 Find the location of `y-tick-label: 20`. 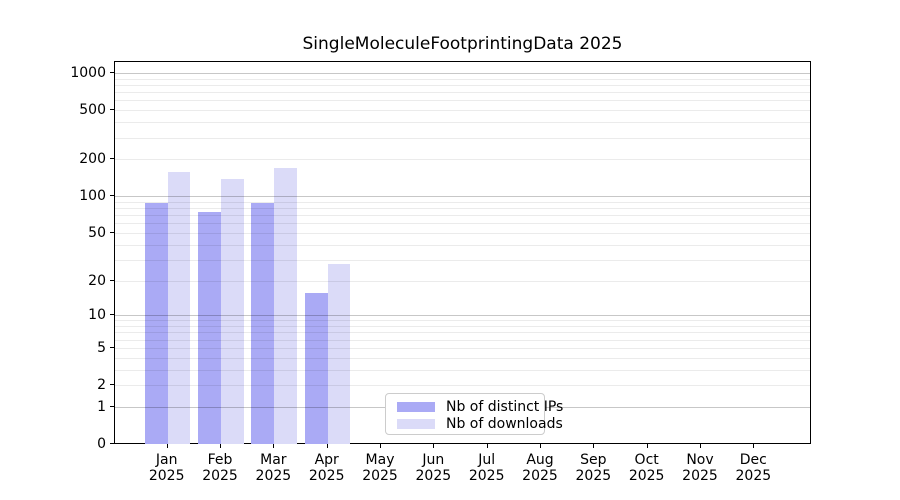

y-tick-label: 20 is located at coordinates (97, 280).